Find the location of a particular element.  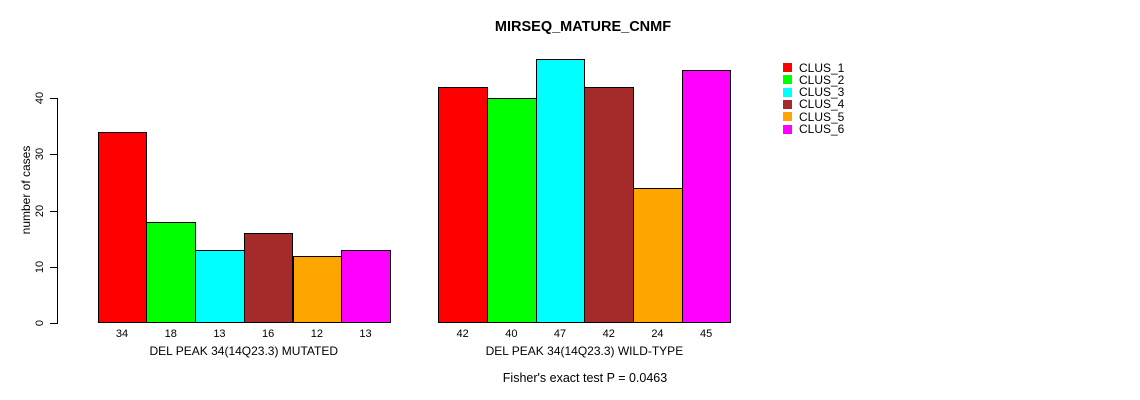

y-axis-tick-label: 10 is located at coordinates (40, 266).